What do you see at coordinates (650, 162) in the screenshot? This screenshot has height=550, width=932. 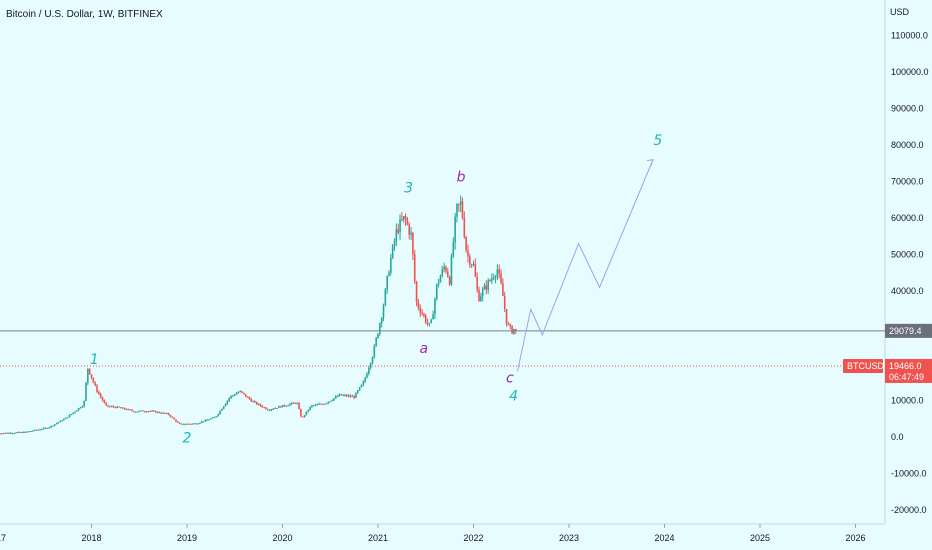 I see `projection-arrowhead` at bounding box center [650, 162].